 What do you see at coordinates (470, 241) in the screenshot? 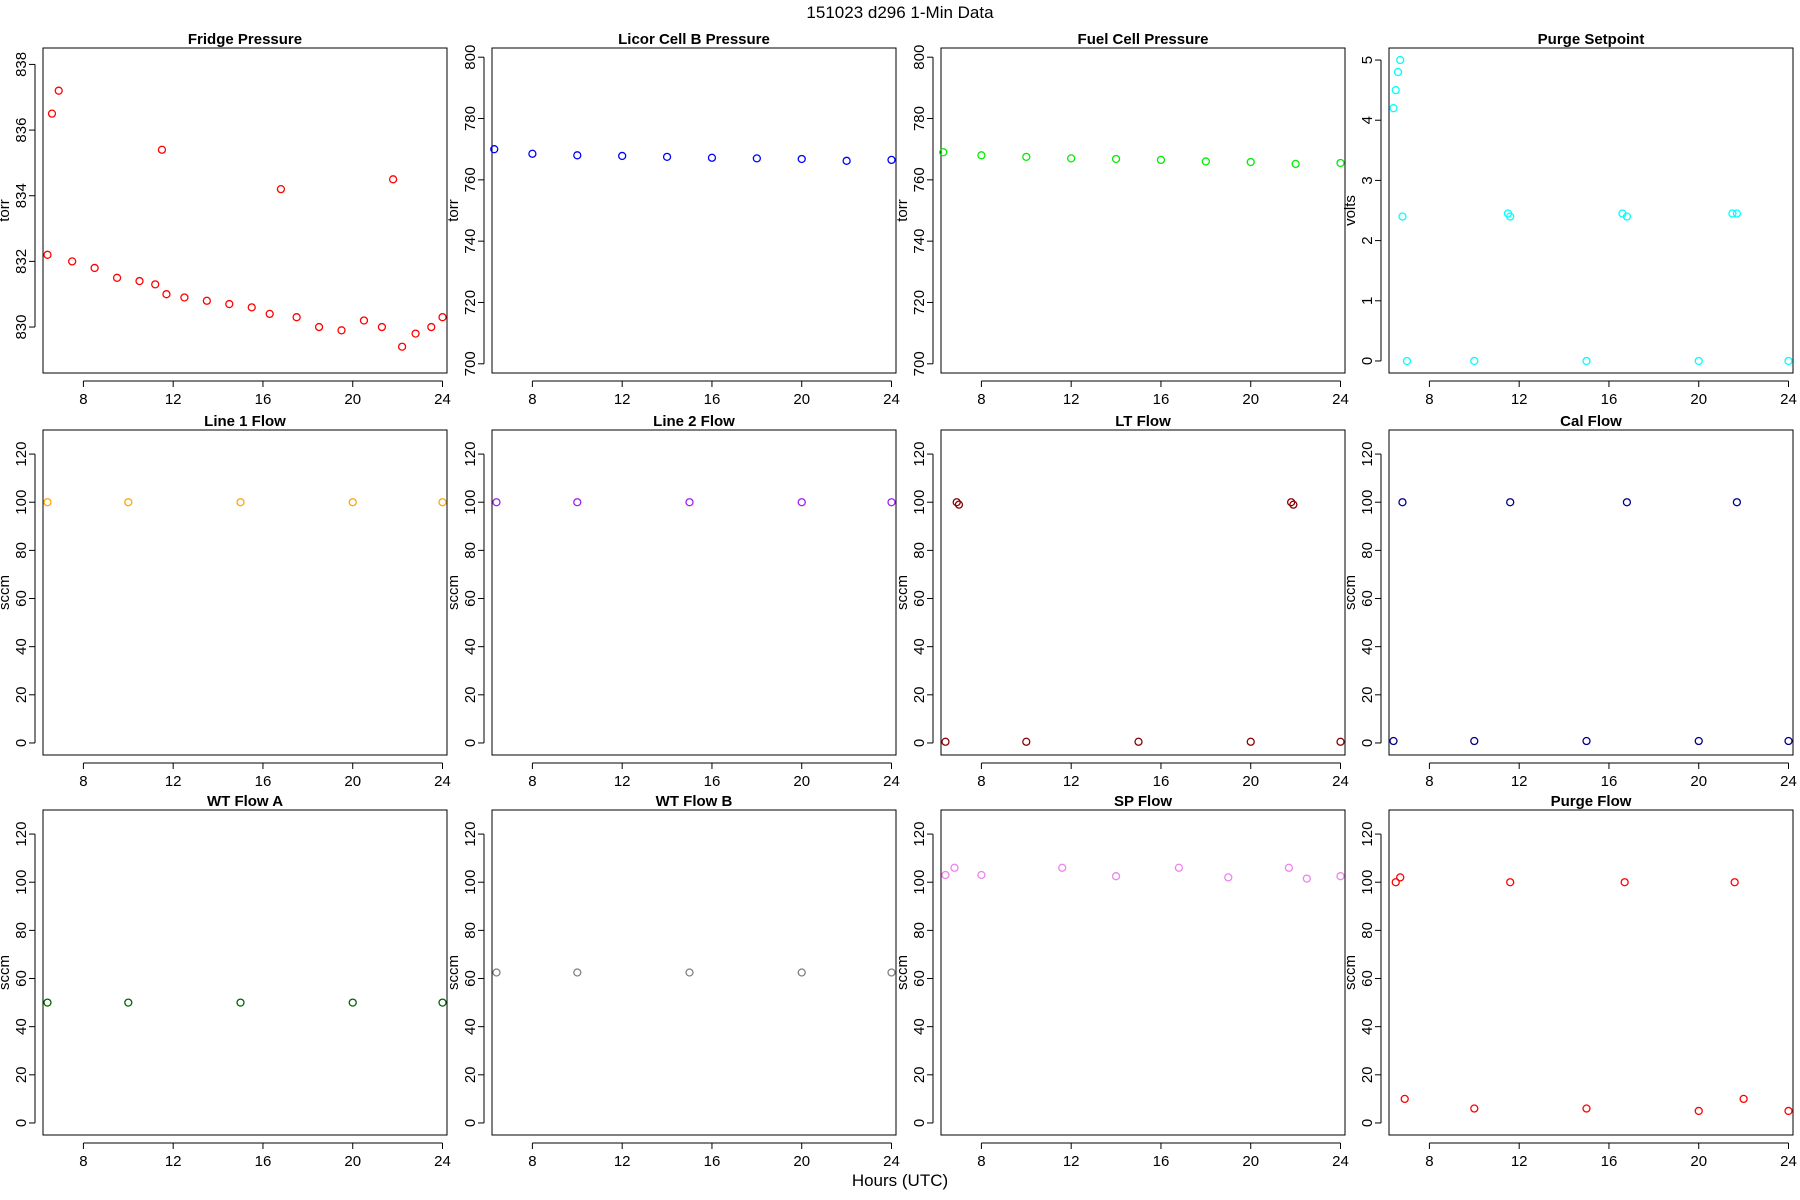
I see `y-tick-label: 740` at bounding box center [470, 241].